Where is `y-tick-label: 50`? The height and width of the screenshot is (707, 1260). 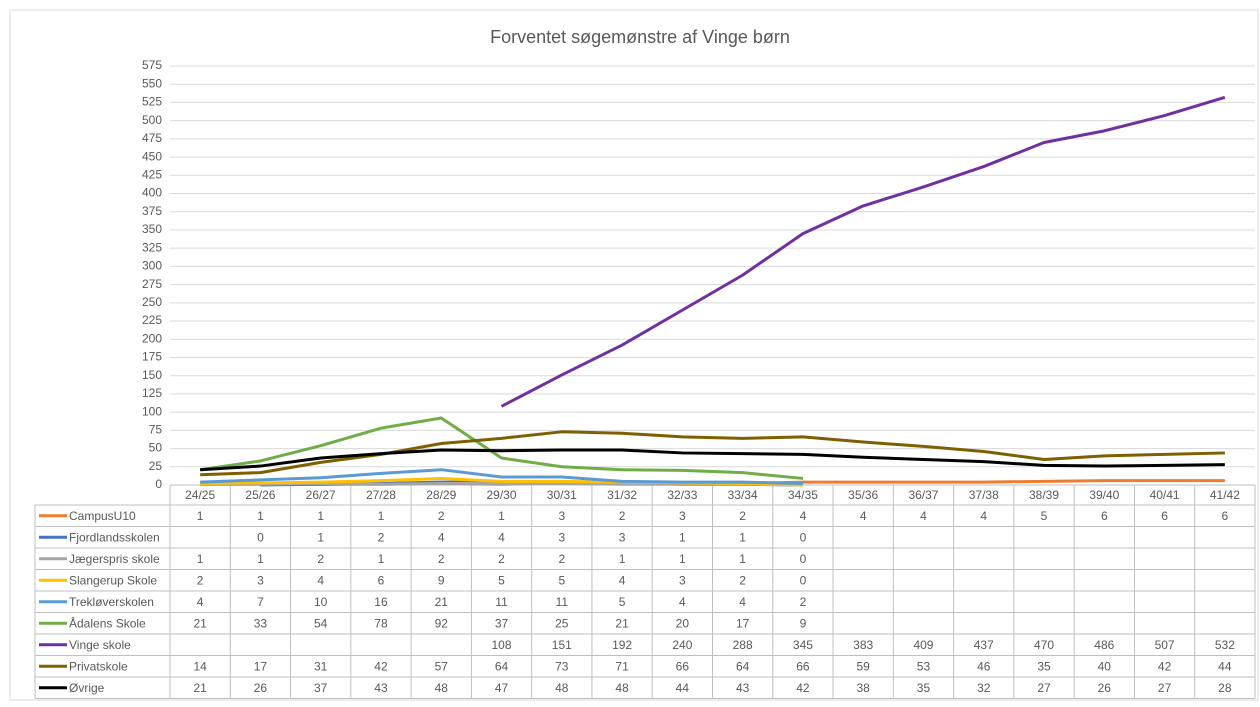 y-tick-label: 50 is located at coordinates (156, 448).